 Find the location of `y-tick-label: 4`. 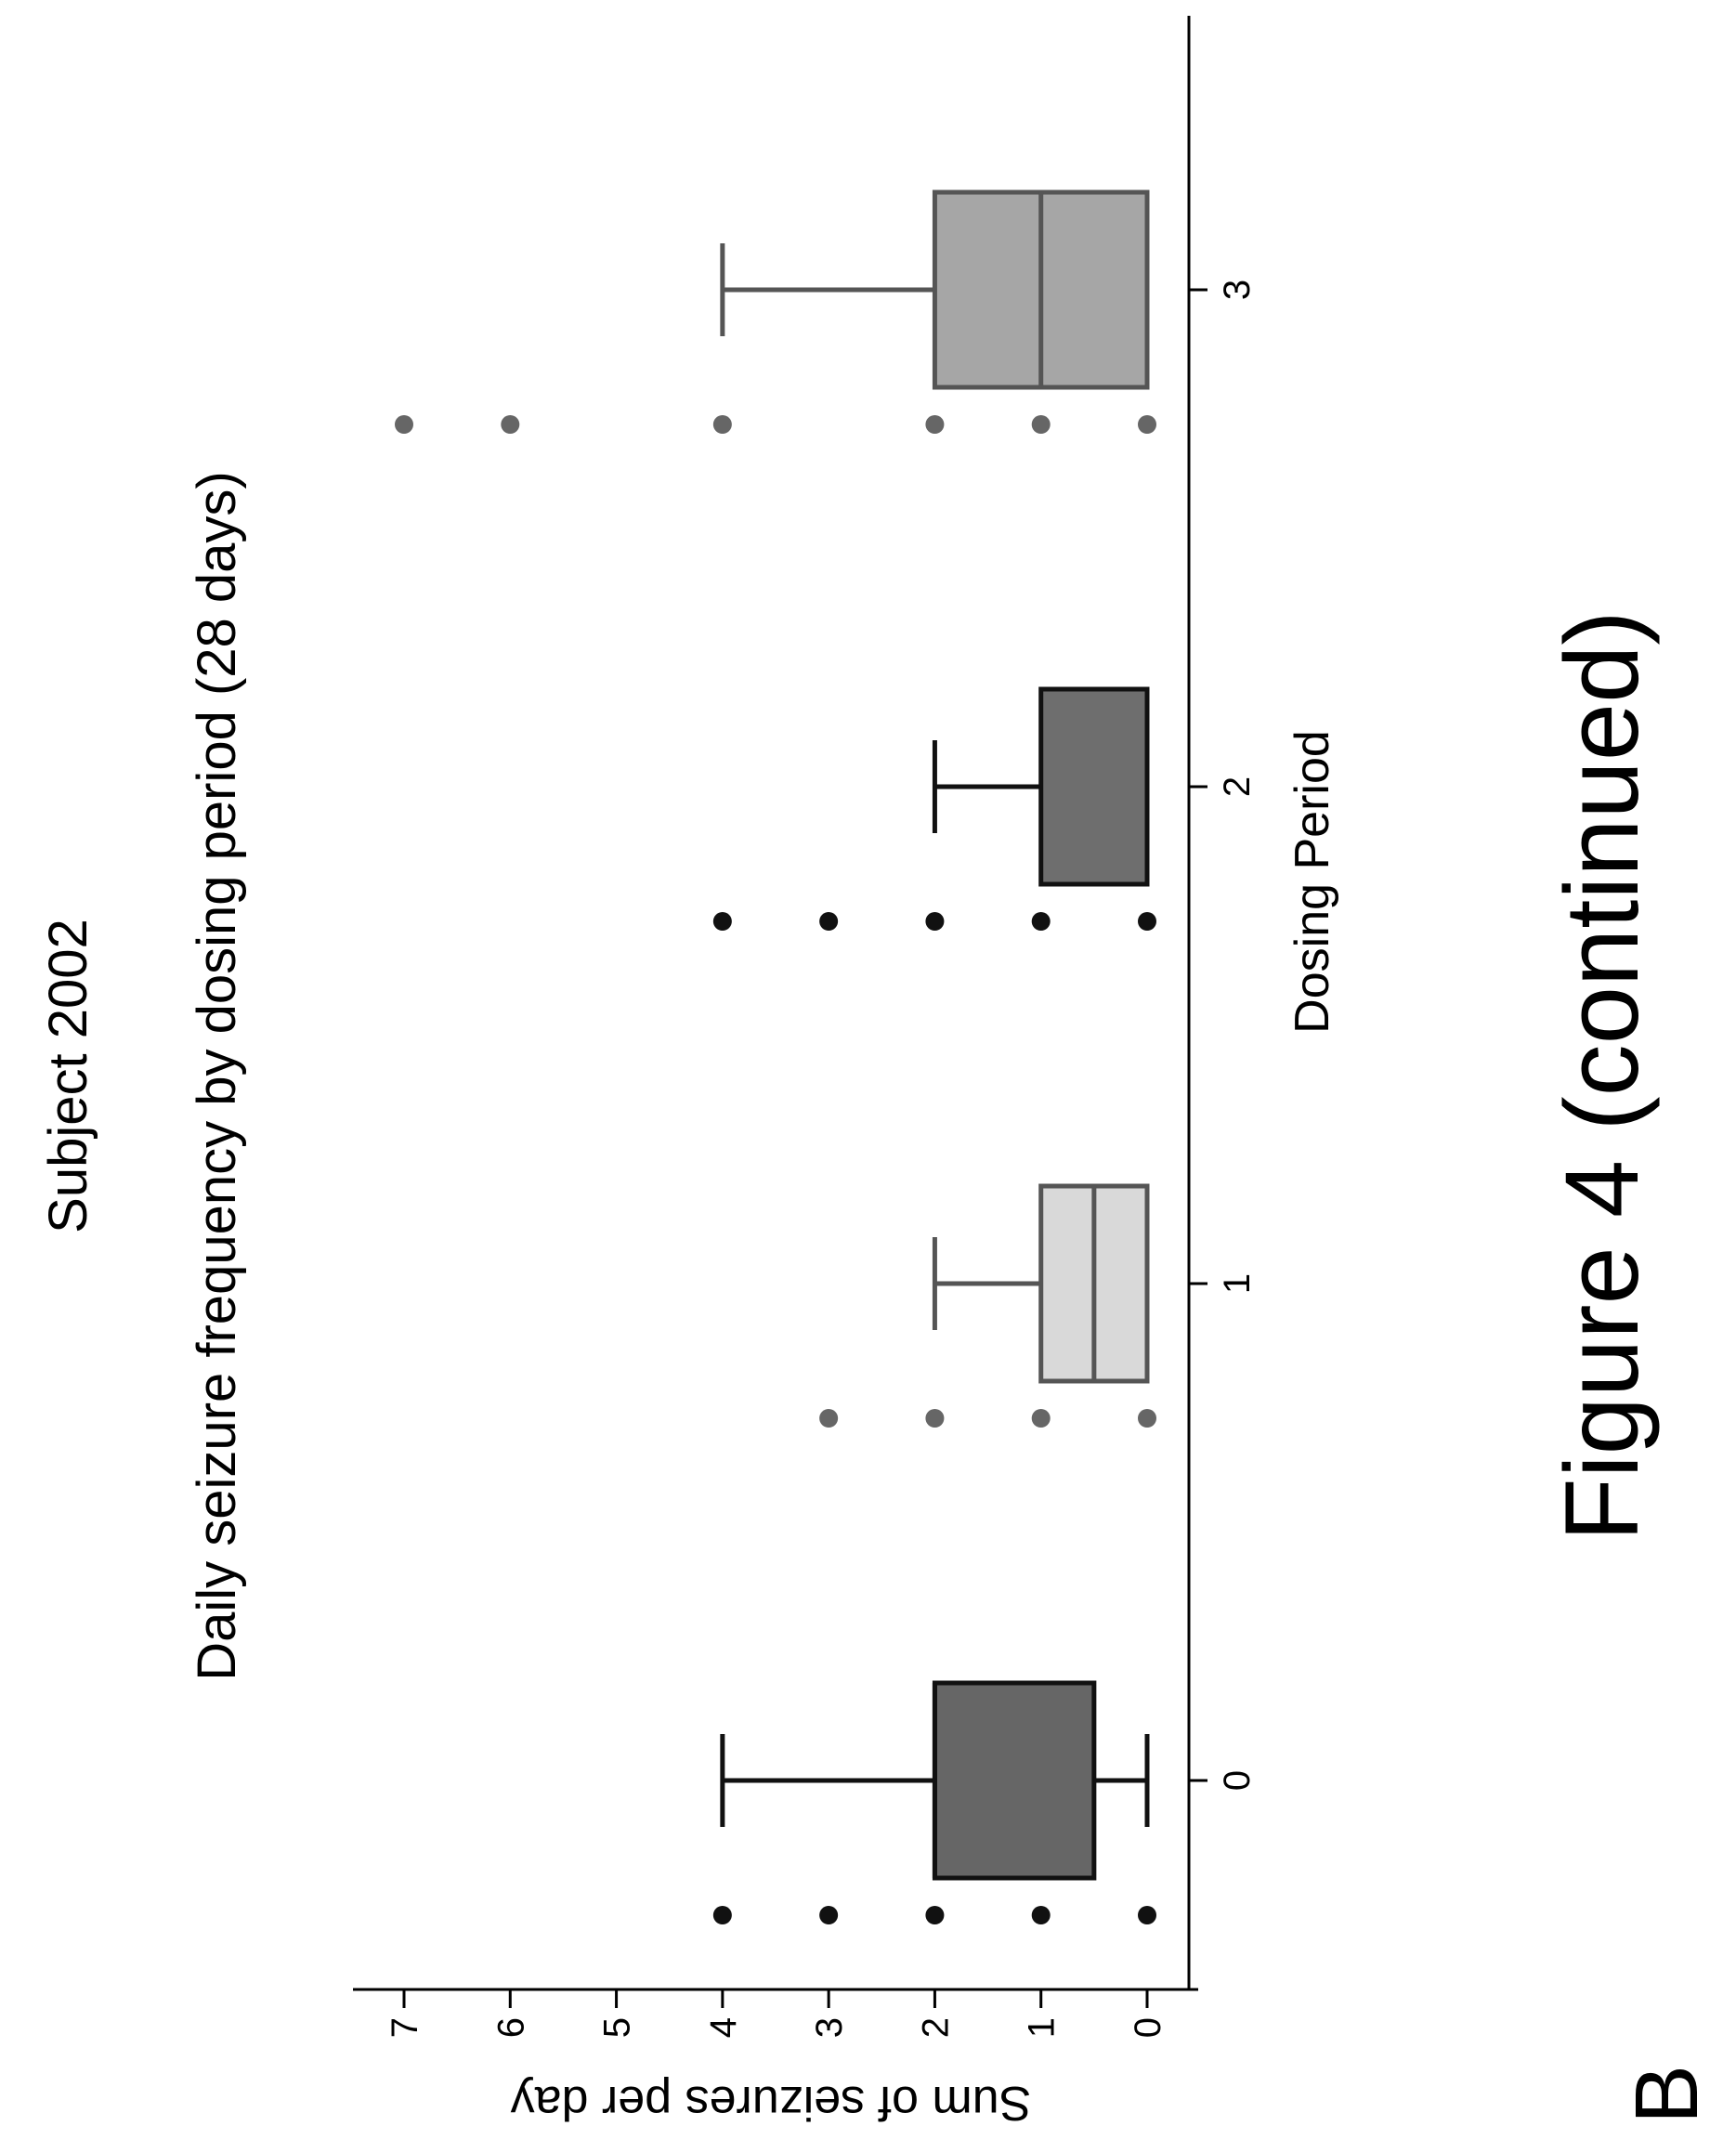

y-tick-label: 4 is located at coordinates (723, 2027).